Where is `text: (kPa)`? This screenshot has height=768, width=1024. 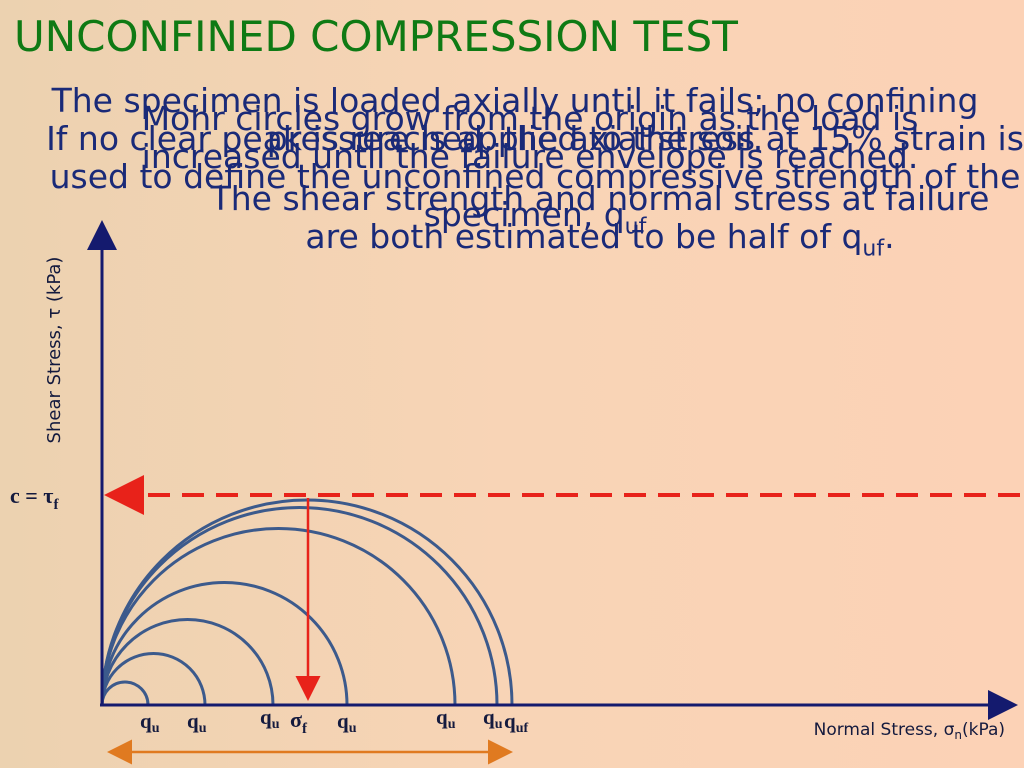
text: (kPa) is located at coordinates (983, 730).